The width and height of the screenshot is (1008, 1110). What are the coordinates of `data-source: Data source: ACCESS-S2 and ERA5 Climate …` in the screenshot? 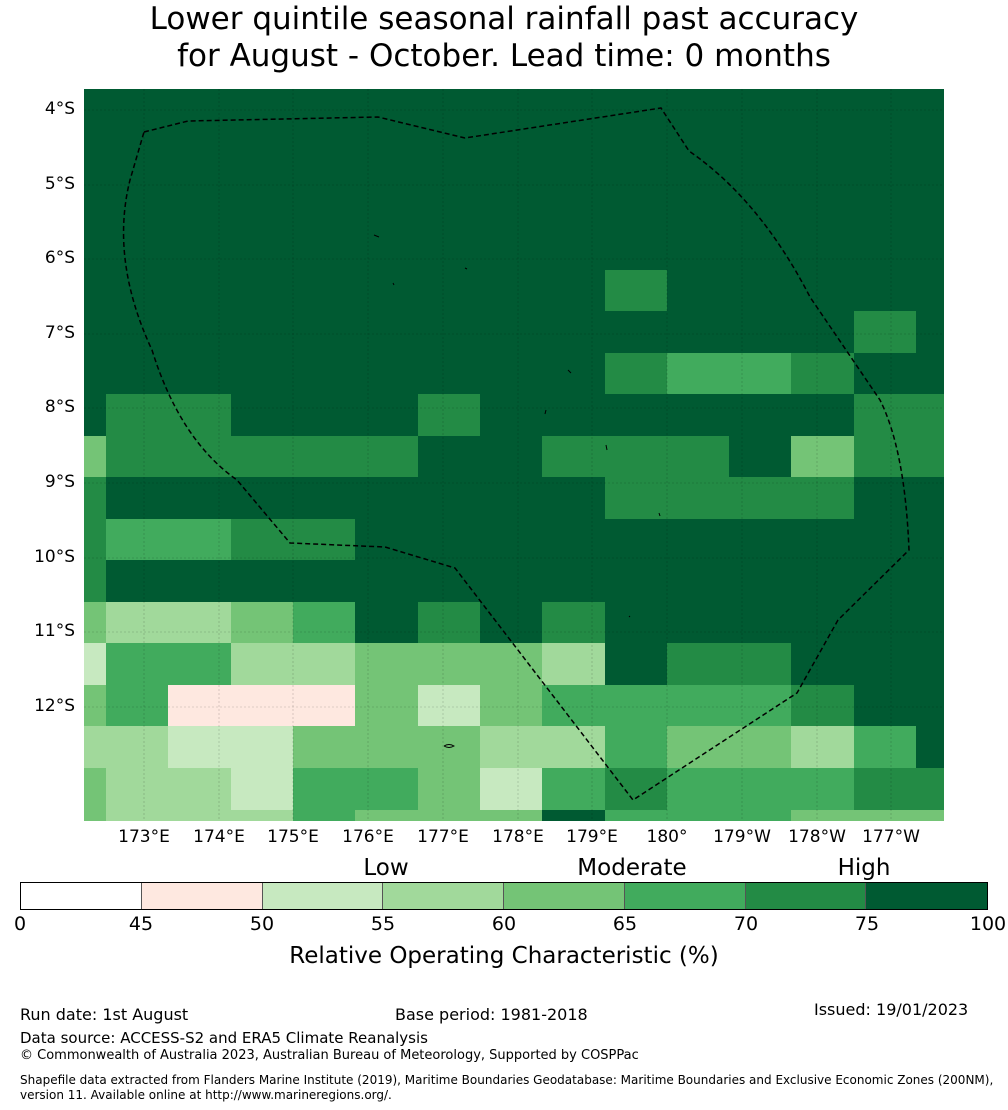 It's located at (224, 1038).